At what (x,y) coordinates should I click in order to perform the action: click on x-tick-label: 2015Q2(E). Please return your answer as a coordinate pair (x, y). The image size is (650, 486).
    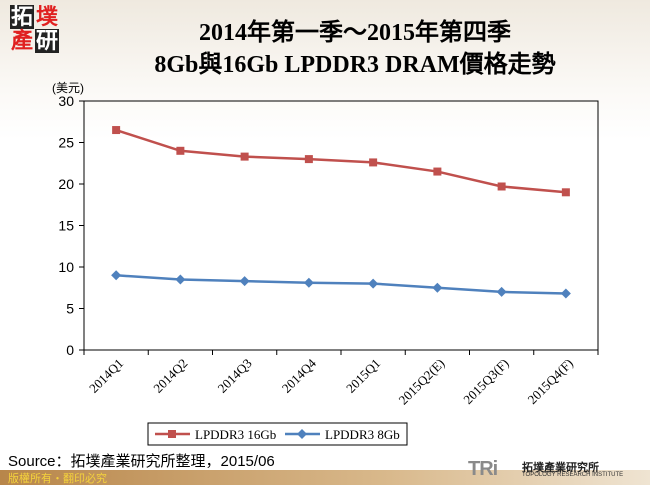
    Looking at the image, I should click on (422, 382).